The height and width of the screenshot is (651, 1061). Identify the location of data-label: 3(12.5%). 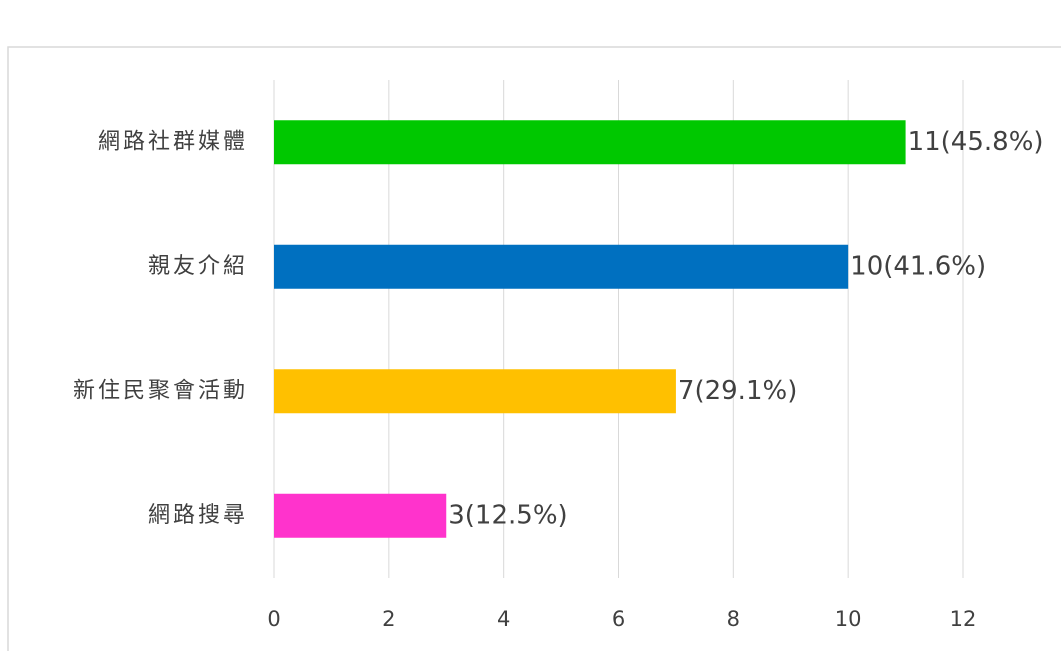
(507, 515).